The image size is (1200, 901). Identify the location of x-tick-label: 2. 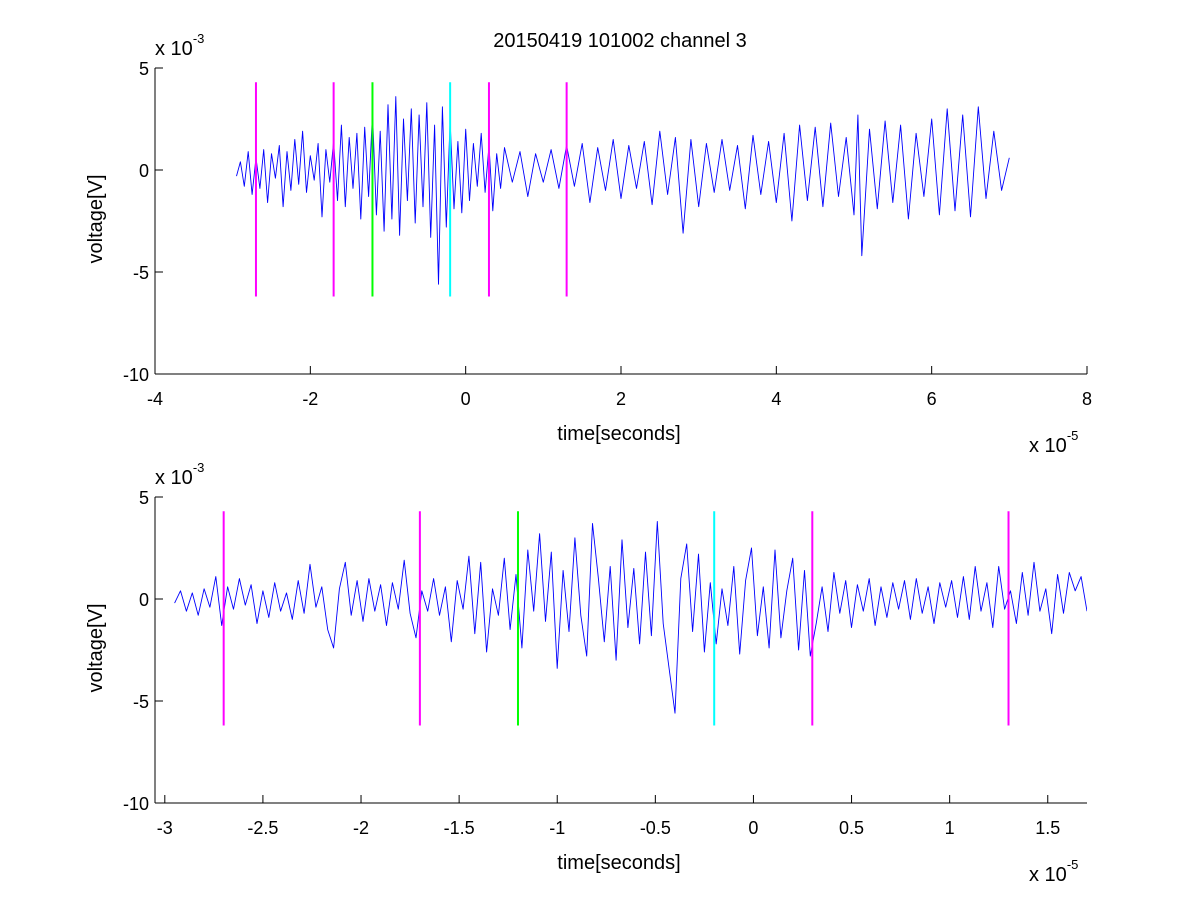
(621, 399).